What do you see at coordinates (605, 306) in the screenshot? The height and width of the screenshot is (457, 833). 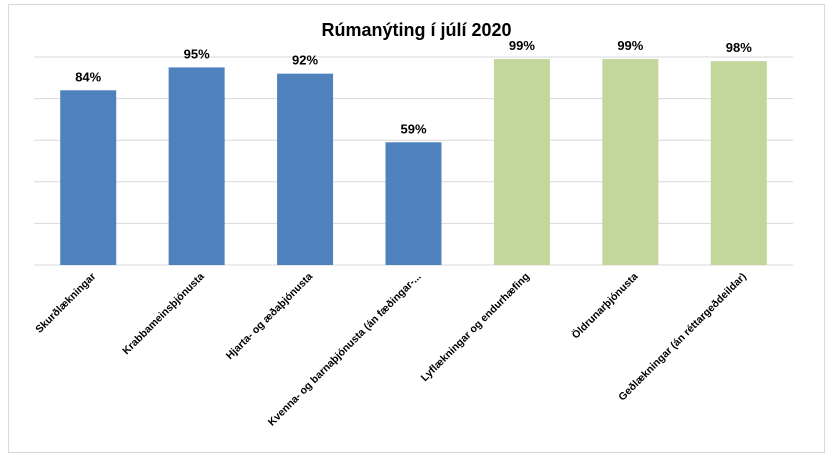 I see `category-label: Öldrunarþjónusta` at bounding box center [605, 306].